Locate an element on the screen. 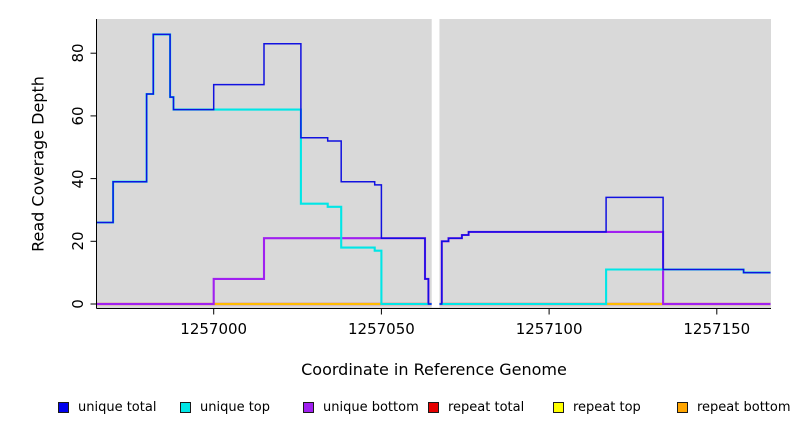  legend-item-unique-top: unique top is located at coordinates (225, 407).